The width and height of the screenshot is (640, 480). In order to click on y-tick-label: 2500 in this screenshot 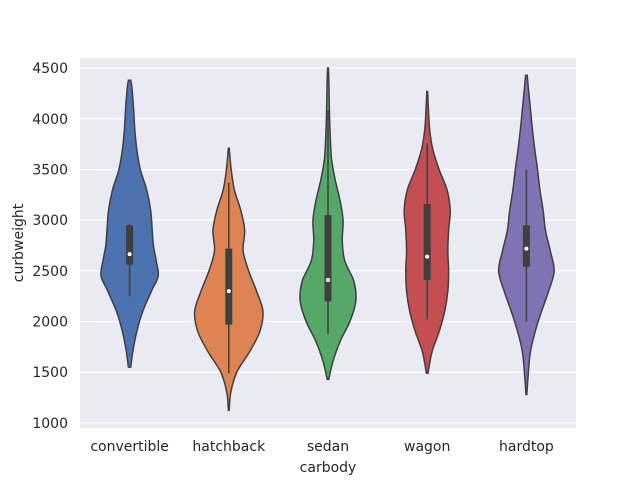, I will do `click(50, 272)`.